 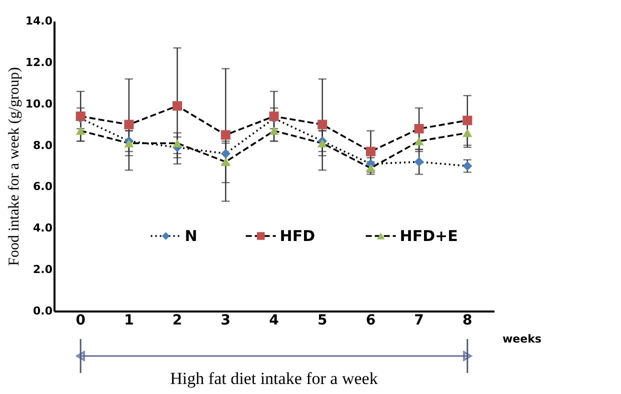 What do you see at coordinates (39, 21) in the screenshot?
I see `y-tick-label: 14.0` at bounding box center [39, 21].